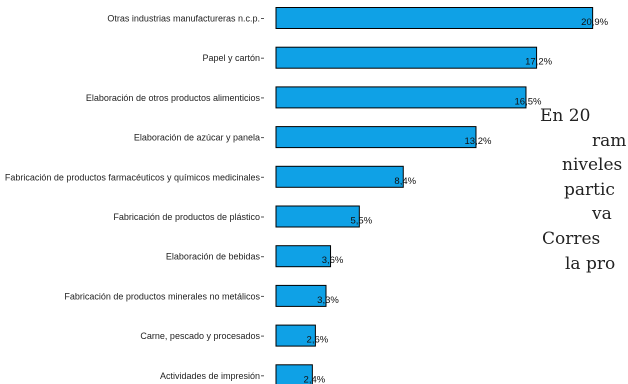  What do you see at coordinates (328, 300) in the screenshot?
I see `value-label-fabricacion-de-productos-minerales-no-metalicos: 3,3%` at bounding box center [328, 300].